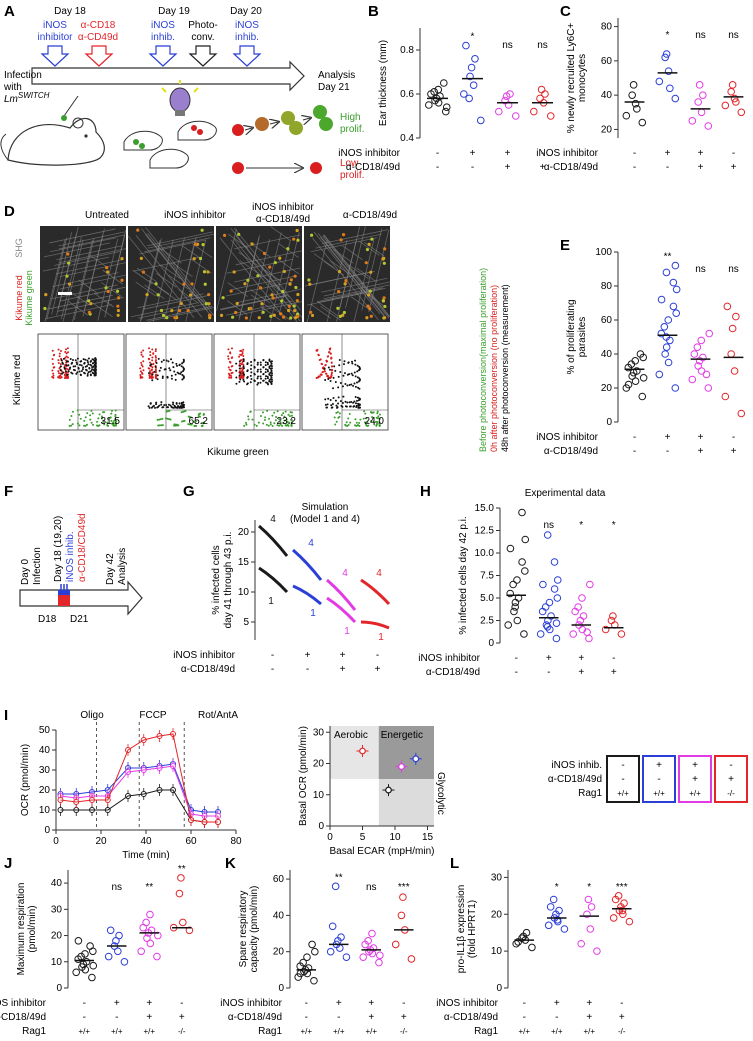  I want to click on y-axis-label: parasites, so click(582, 337).